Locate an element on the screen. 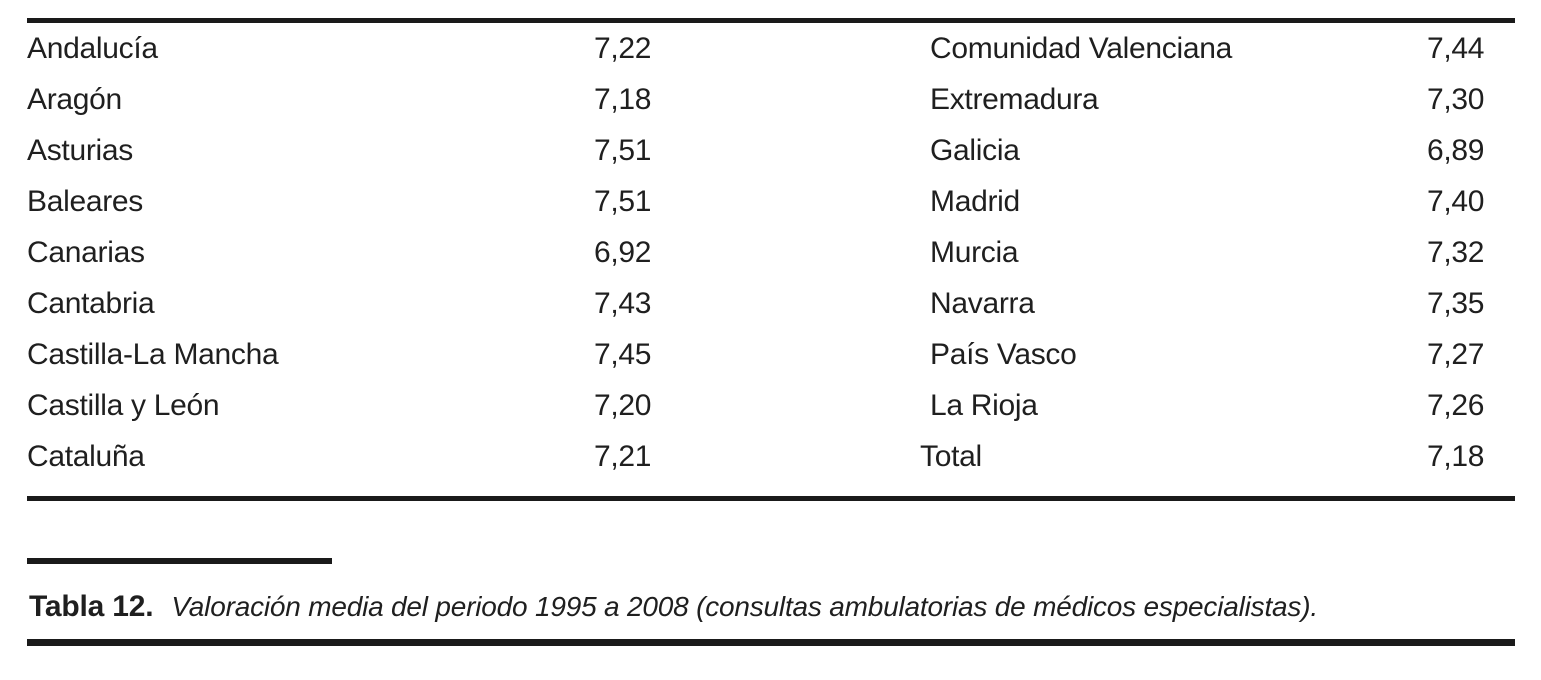  region-label: Madrid is located at coordinates (975, 201).